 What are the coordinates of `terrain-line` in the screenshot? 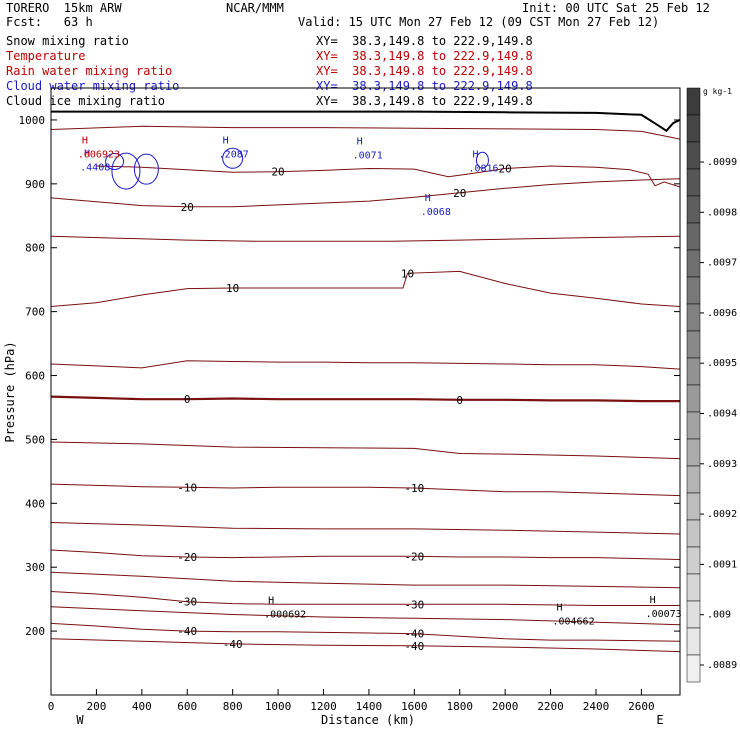 It's located at (366, 121).